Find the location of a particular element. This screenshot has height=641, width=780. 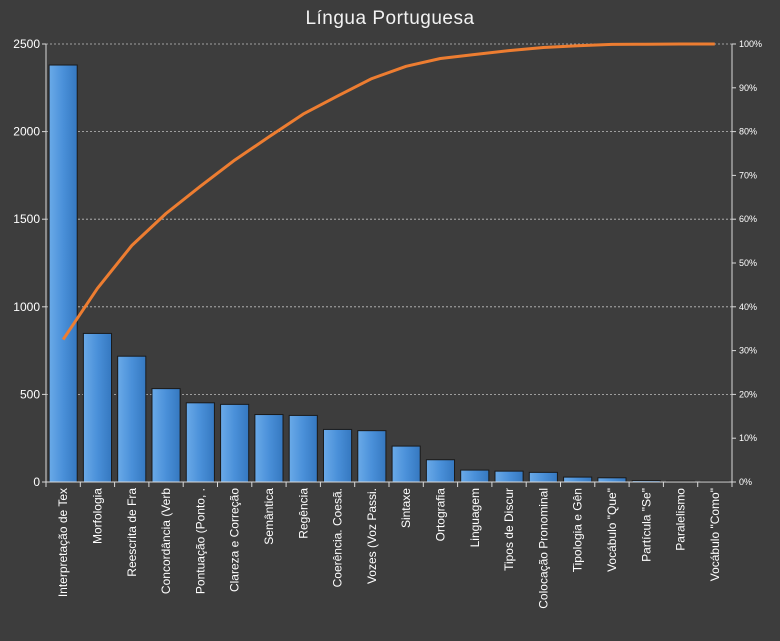

y2-tick-label: 90% is located at coordinates (748, 88).